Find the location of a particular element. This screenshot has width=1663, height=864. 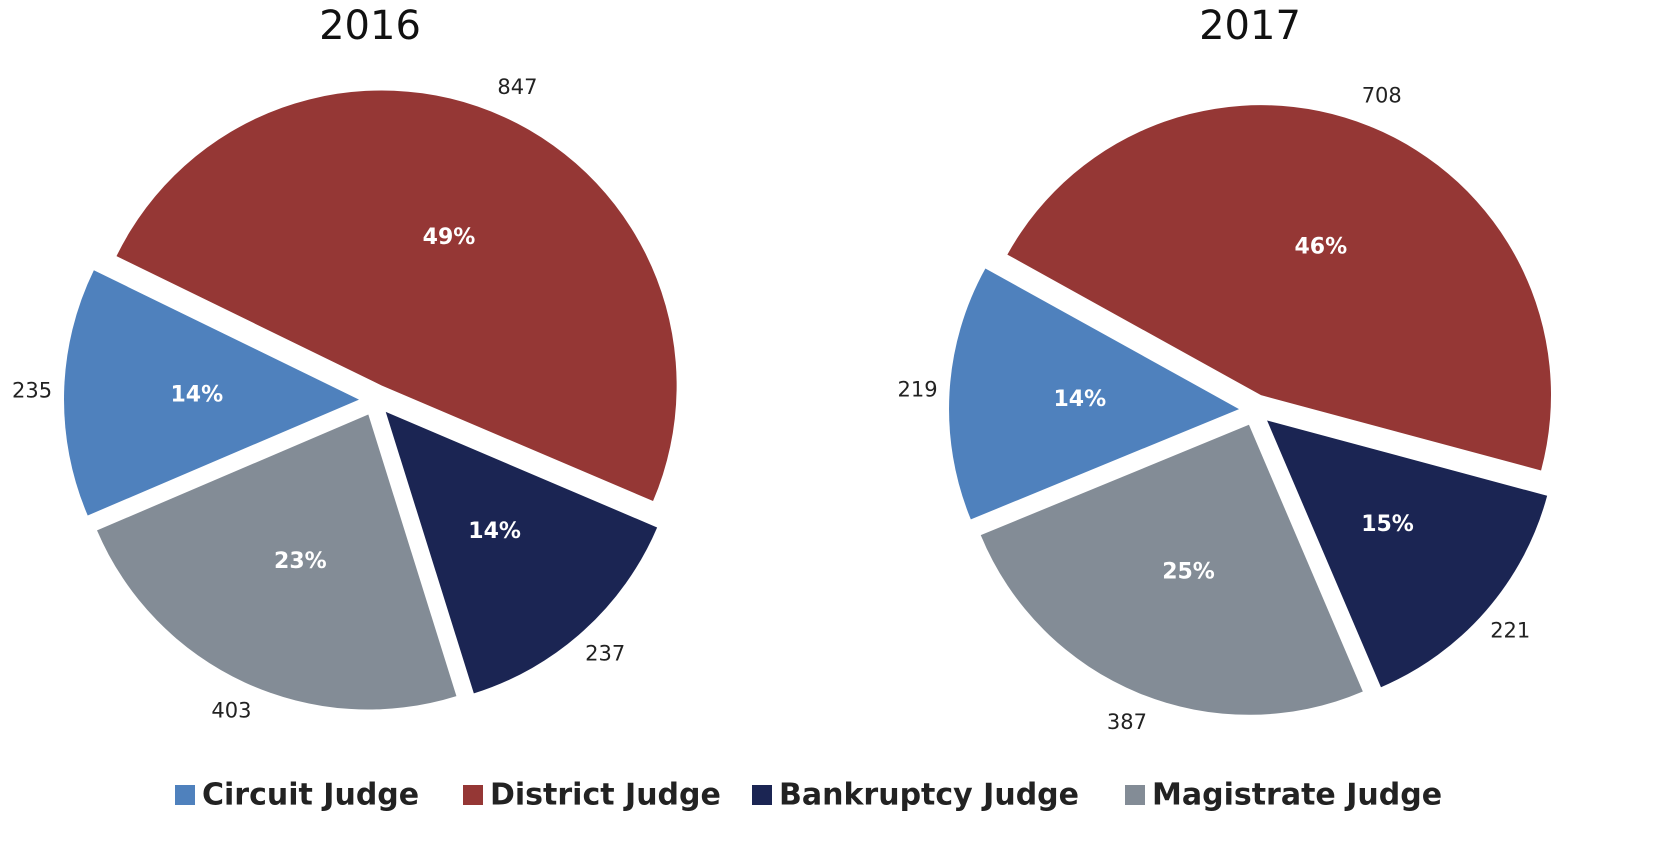

value-label: 847 is located at coordinates (517, 87).